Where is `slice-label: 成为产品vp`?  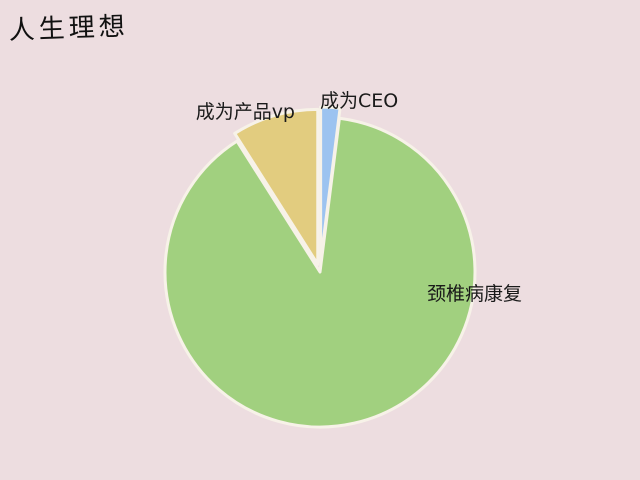 slice-label: 成为产品vp is located at coordinates (245, 112).